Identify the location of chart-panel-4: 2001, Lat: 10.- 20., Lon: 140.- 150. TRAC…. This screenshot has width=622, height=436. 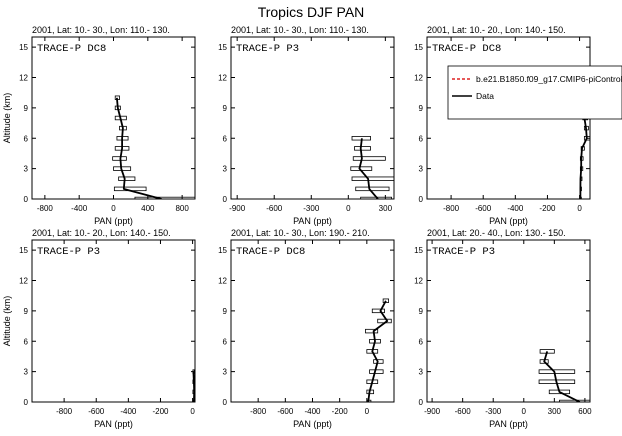
(99, 328).